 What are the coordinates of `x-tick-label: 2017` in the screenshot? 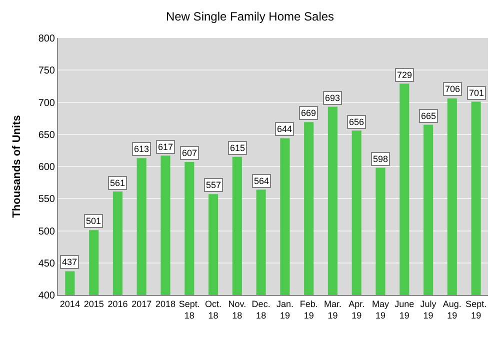 It's located at (142, 303).